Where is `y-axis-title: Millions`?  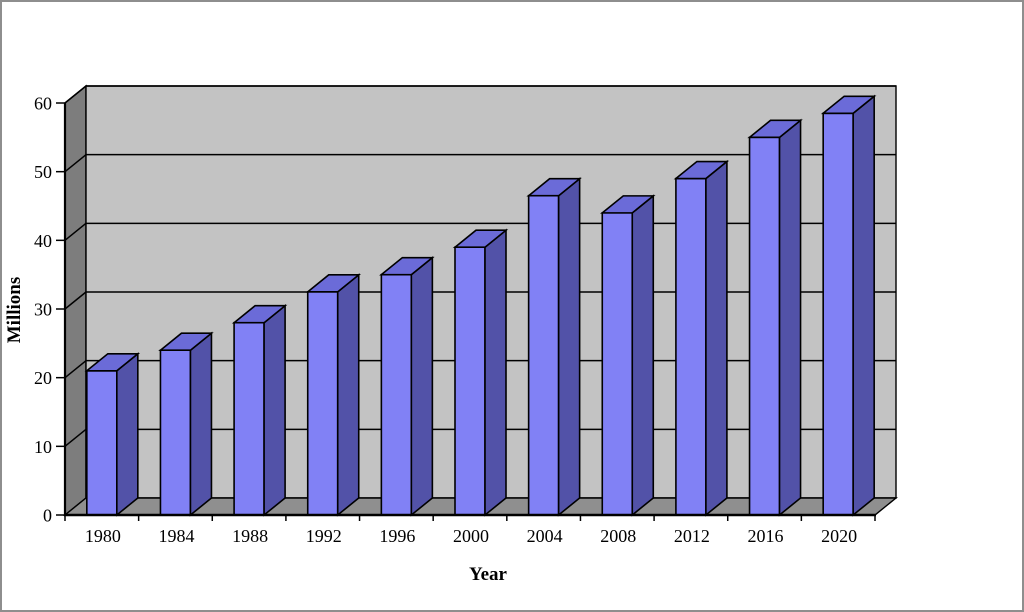
y-axis-title: Millions is located at coordinates (14, 310).